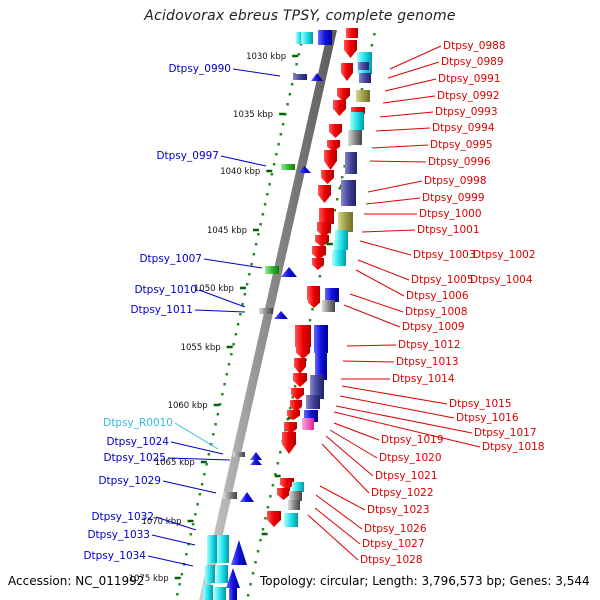 The height and width of the screenshot is (600, 600). What do you see at coordinates (412, 440) in the screenshot?
I see `gene-label-dtpsy-1019: Dtpsy_1019` at bounding box center [412, 440].